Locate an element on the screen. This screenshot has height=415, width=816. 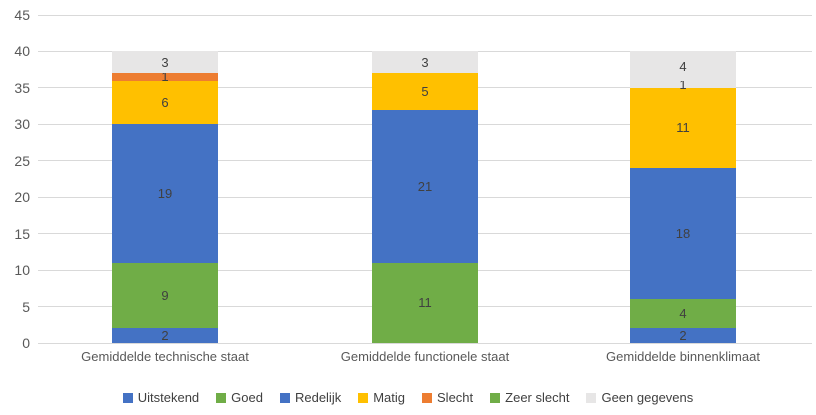
legend-item-matig: Matig is located at coordinates (381, 397).